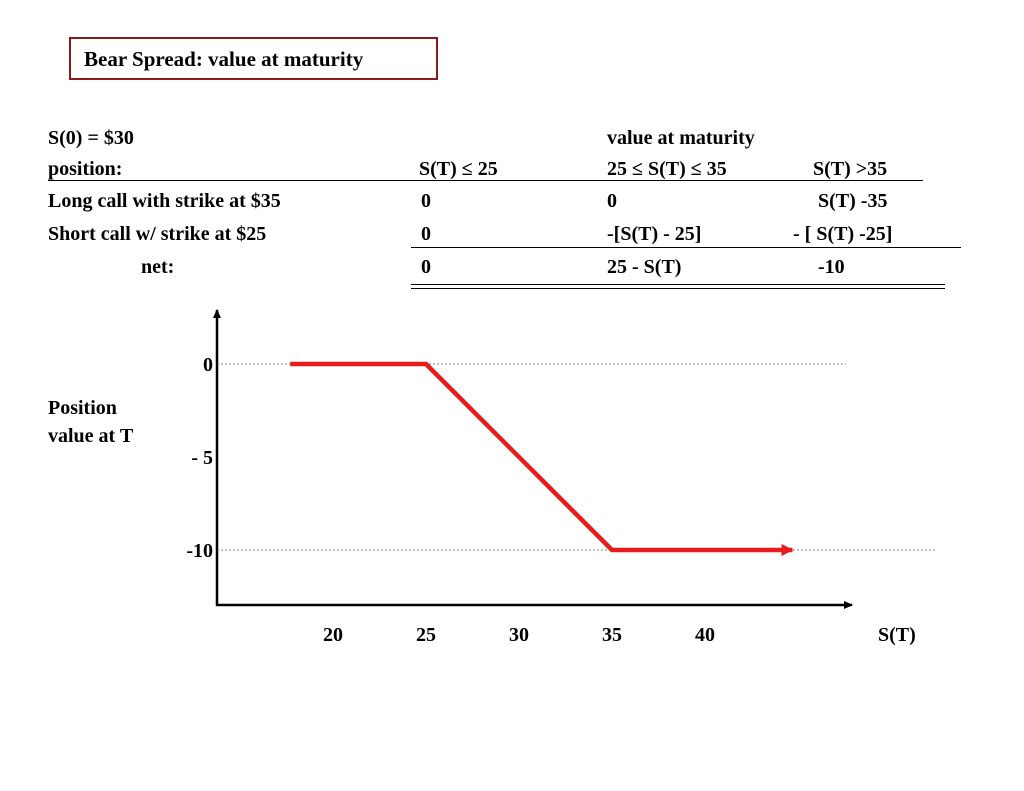  What do you see at coordinates (82, 408) in the screenshot?
I see `y-axis-label-line1: Position` at bounding box center [82, 408].